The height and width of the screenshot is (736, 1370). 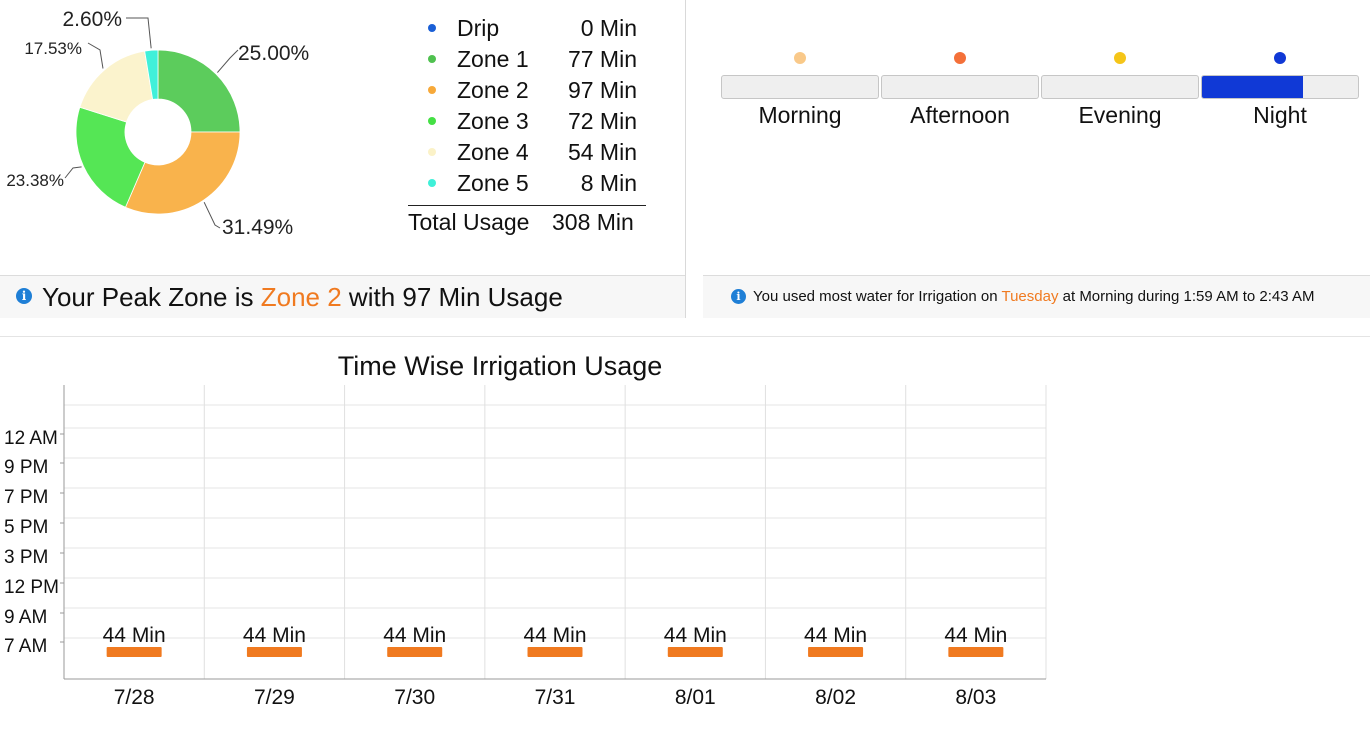 What do you see at coordinates (26, 467) in the screenshot?
I see `y-tick-label: 9 PM` at bounding box center [26, 467].